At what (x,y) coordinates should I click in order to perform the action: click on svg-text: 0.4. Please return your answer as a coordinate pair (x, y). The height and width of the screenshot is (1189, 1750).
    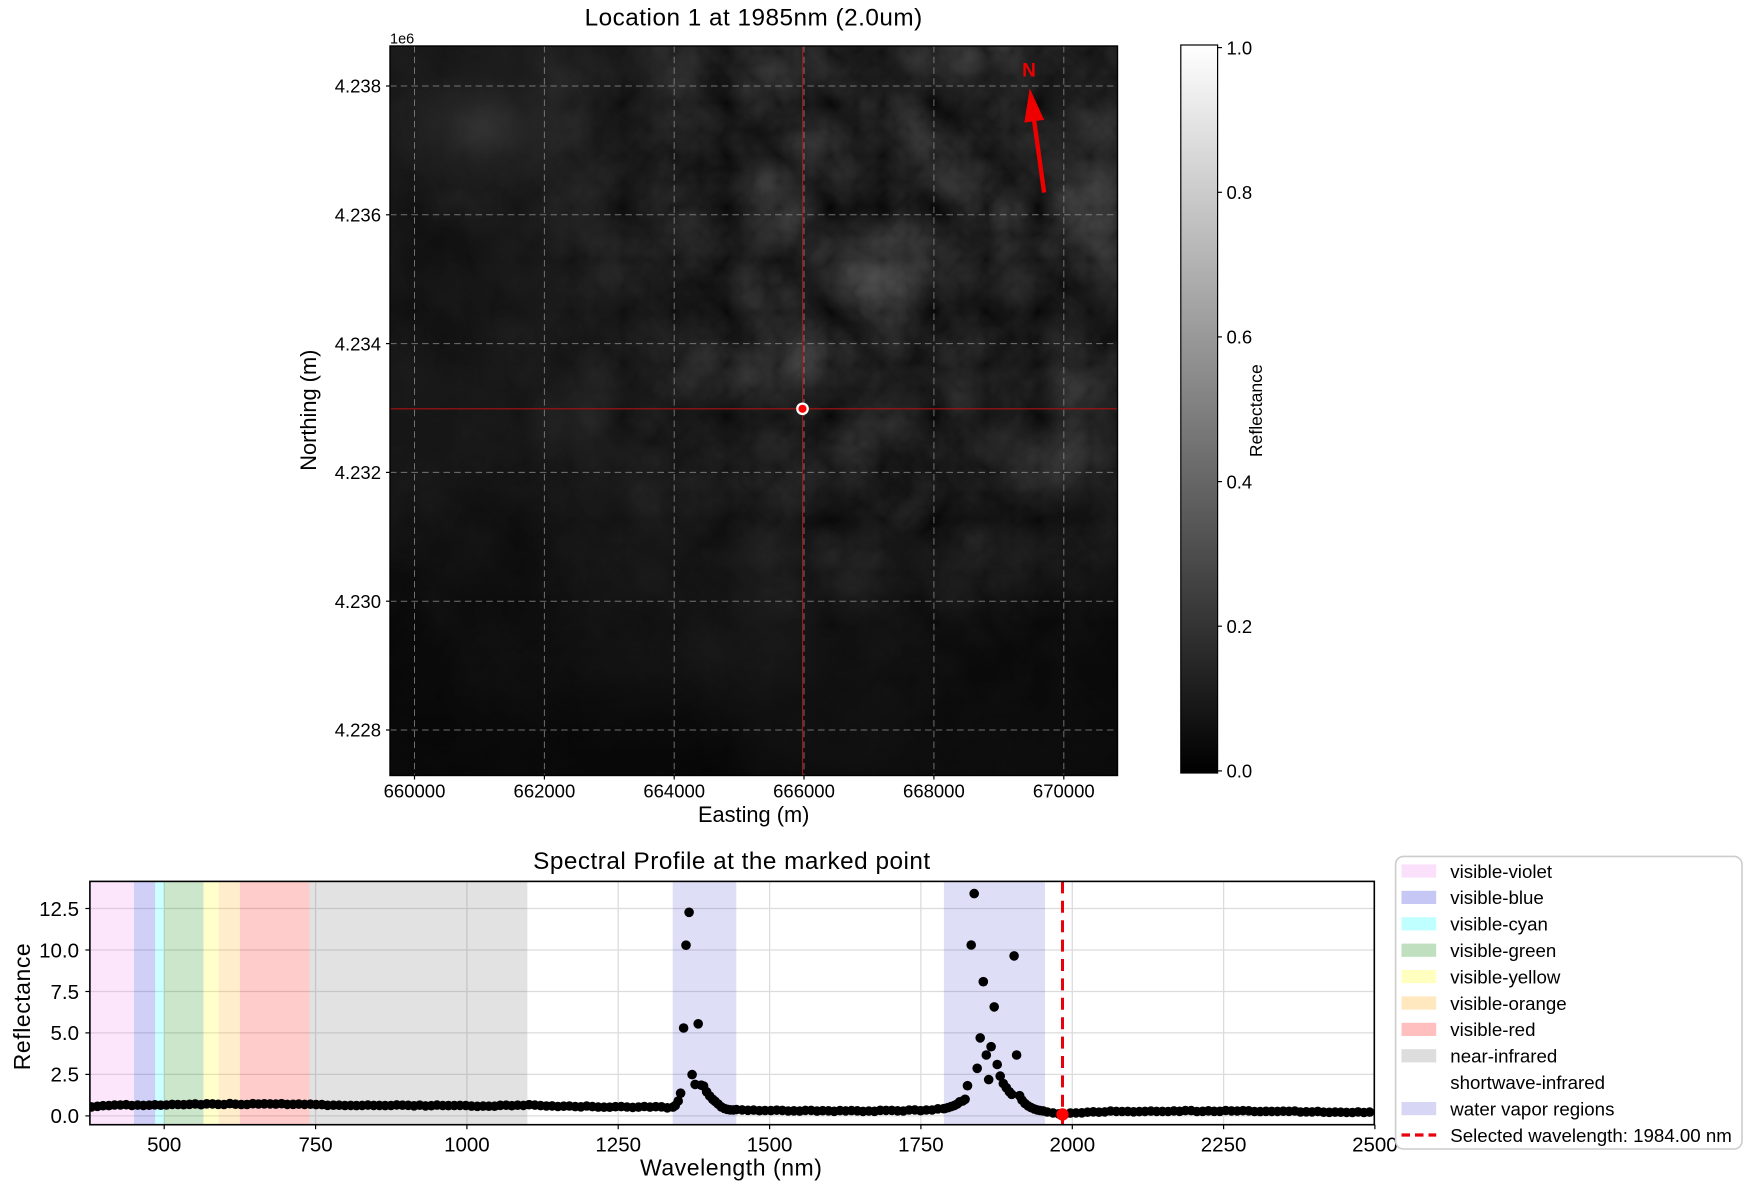
    Looking at the image, I should click on (1240, 481).